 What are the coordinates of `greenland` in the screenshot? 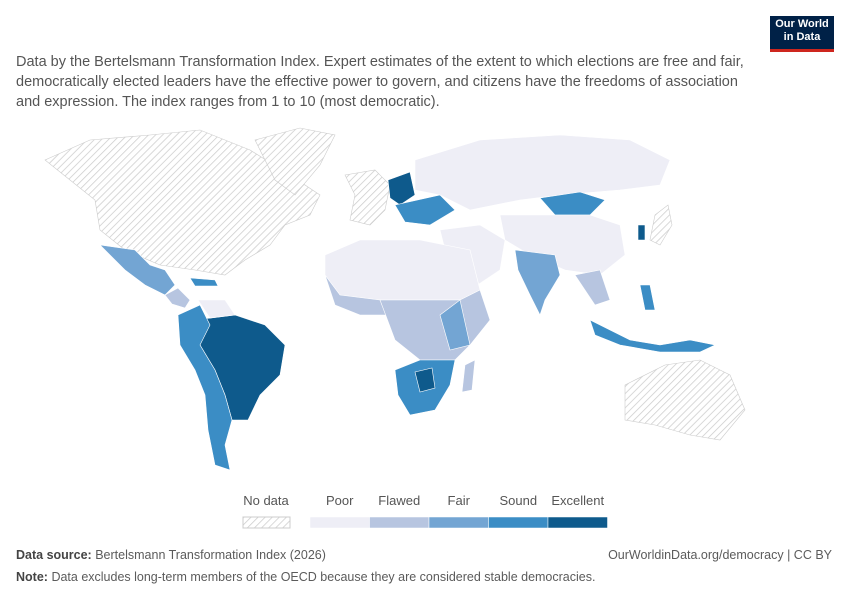 It's located at (295, 161).